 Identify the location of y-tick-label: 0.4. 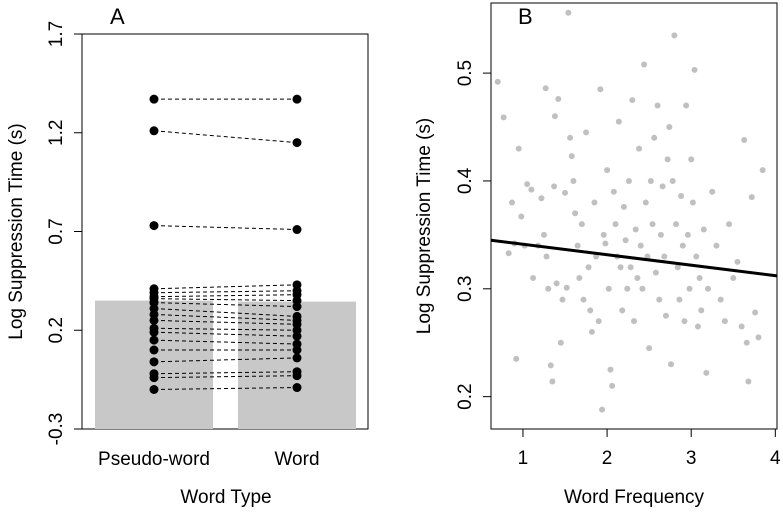
(465, 180).